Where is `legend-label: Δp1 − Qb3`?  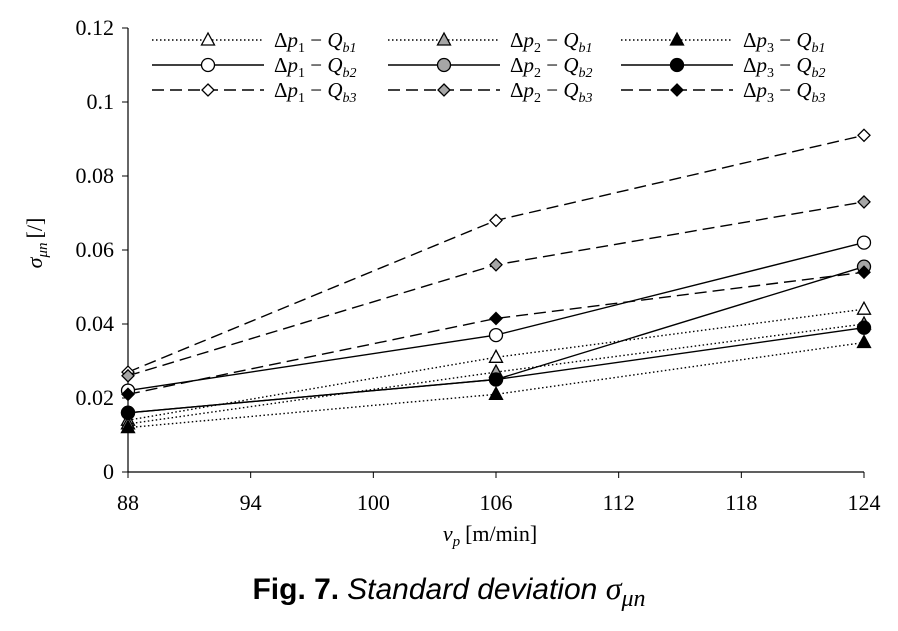 legend-label: Δp1 − Qb3 is located at coordinates (315, 92).